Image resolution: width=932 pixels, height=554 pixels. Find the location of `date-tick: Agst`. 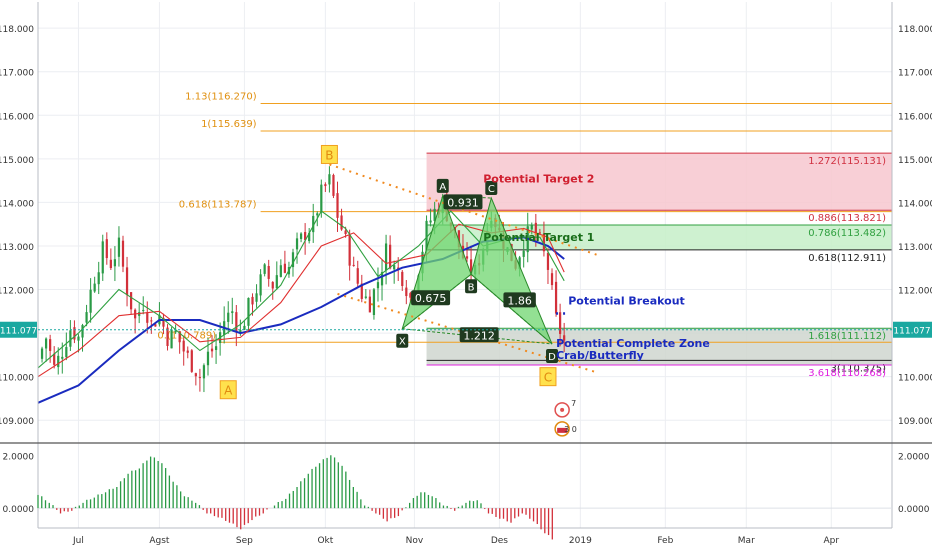

date-tick: Agst is located at coordinates (159, 541).